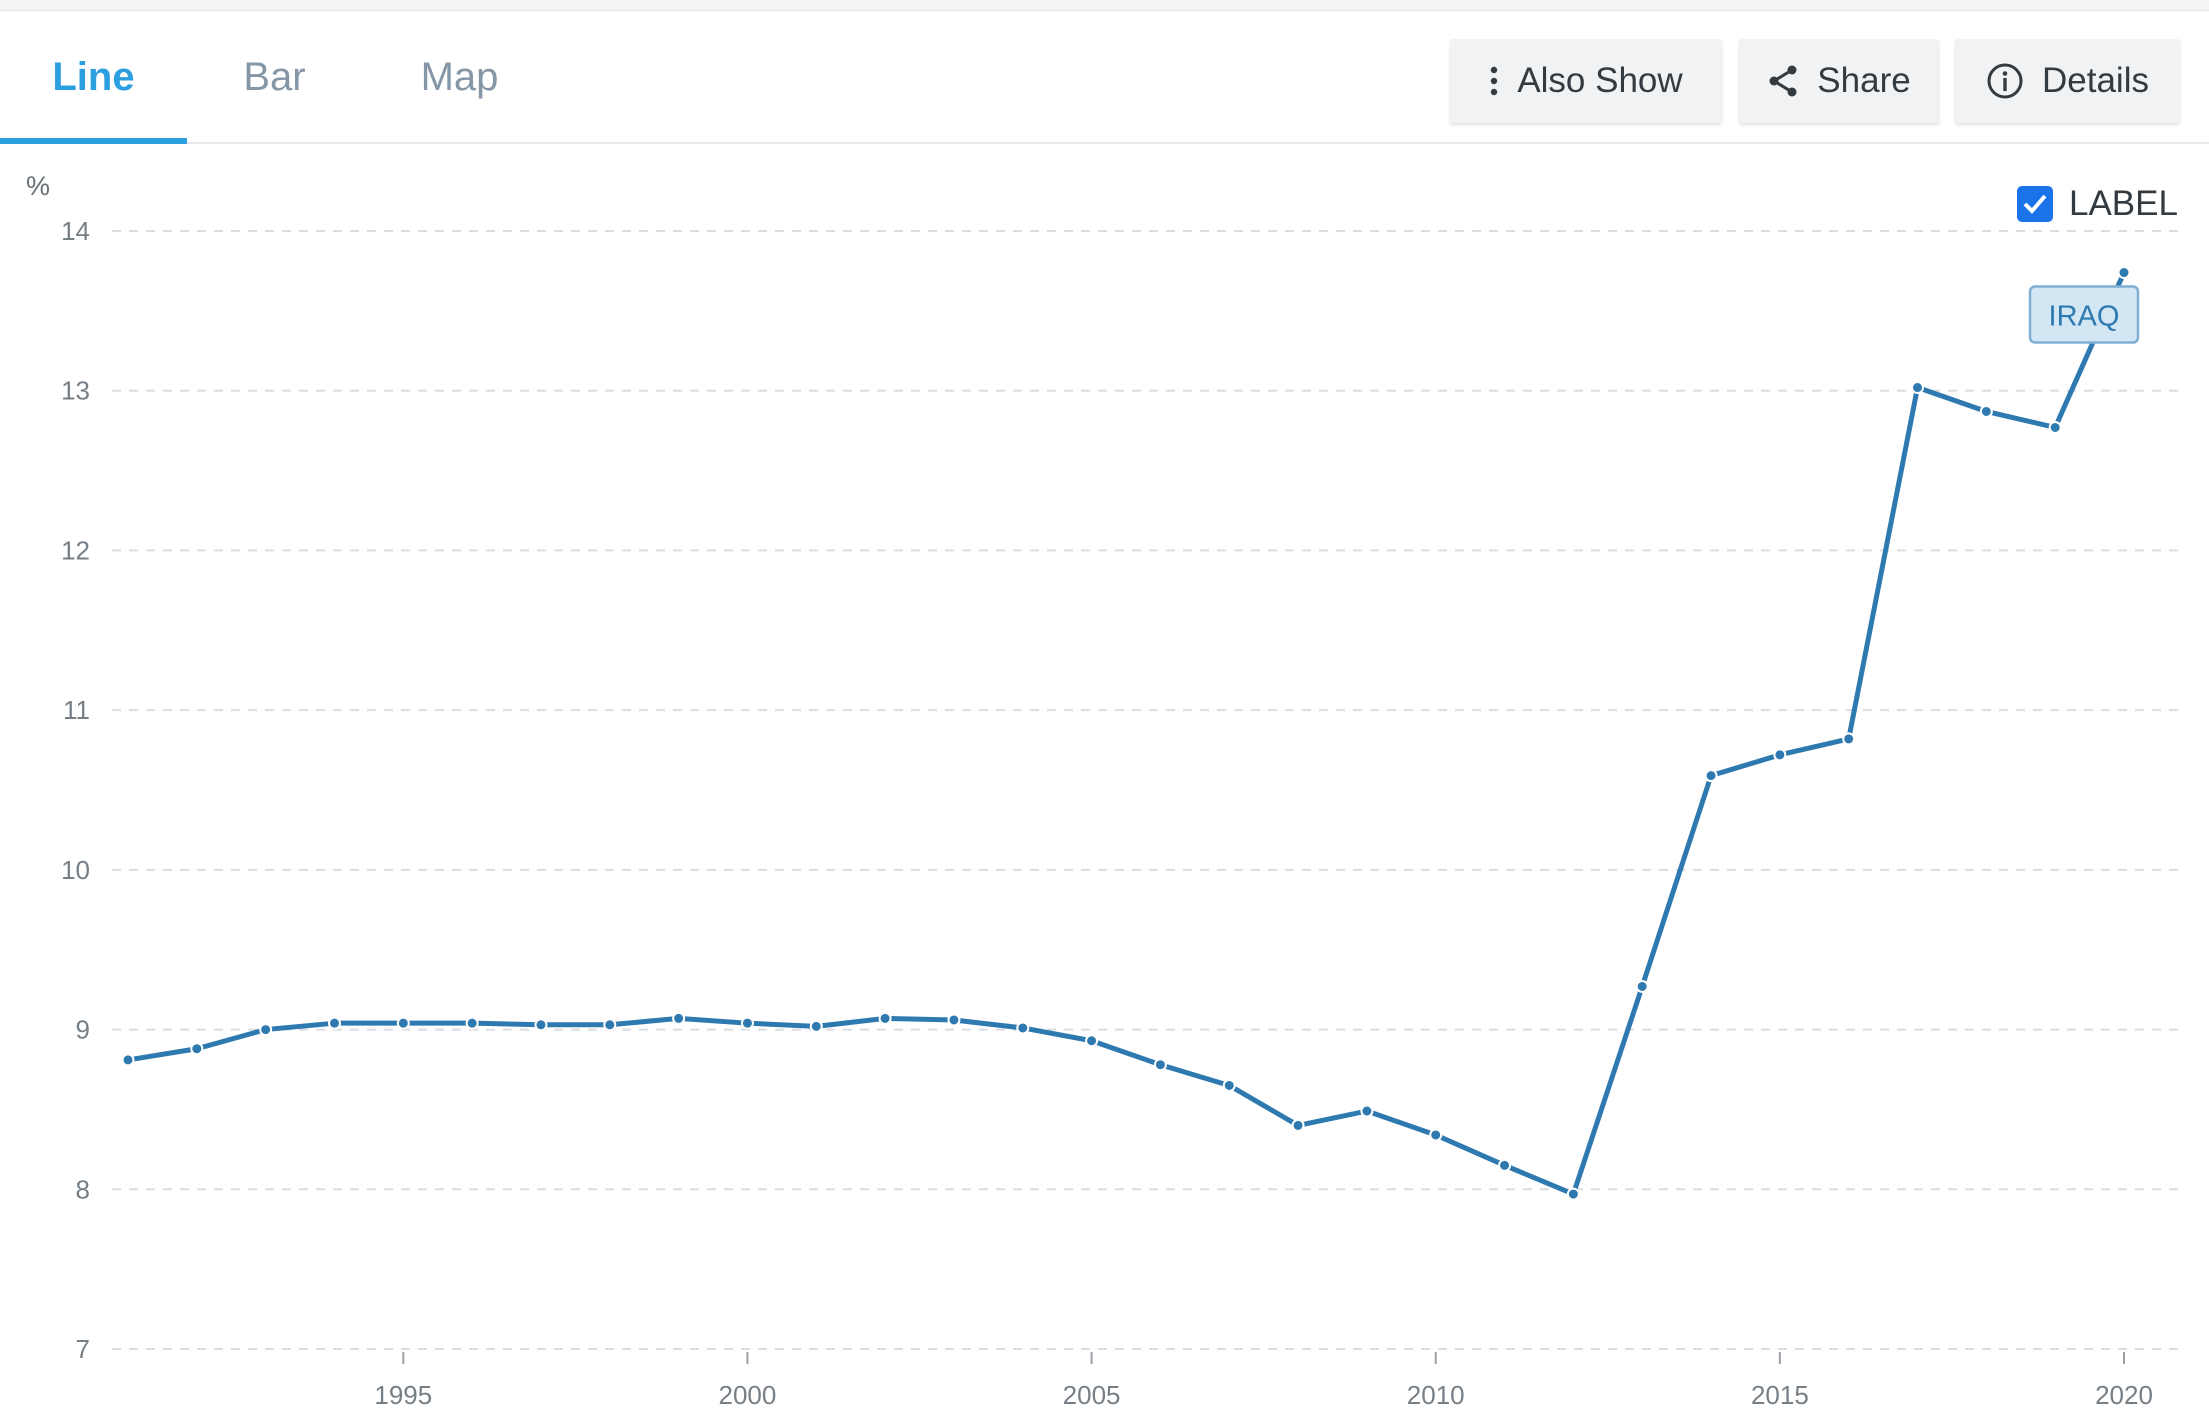  I want to click on tab-bar: Bar, so click(274, 77).